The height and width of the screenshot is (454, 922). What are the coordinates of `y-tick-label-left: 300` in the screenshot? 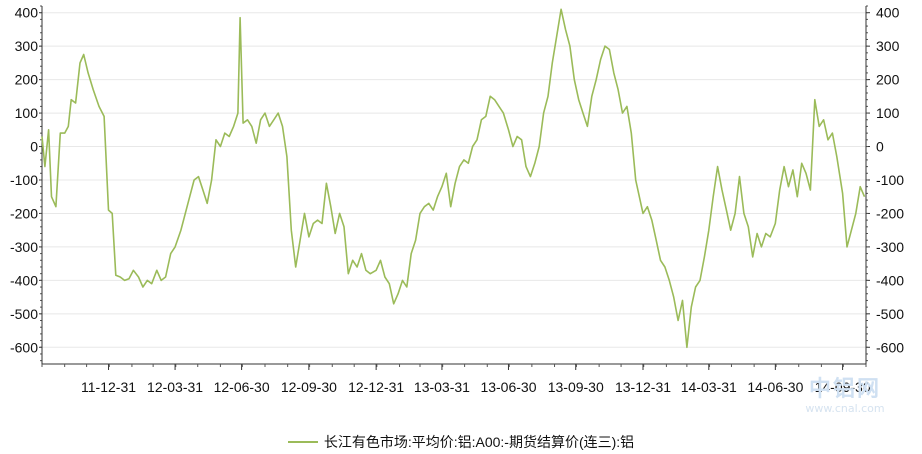 It's located at (27, 46).